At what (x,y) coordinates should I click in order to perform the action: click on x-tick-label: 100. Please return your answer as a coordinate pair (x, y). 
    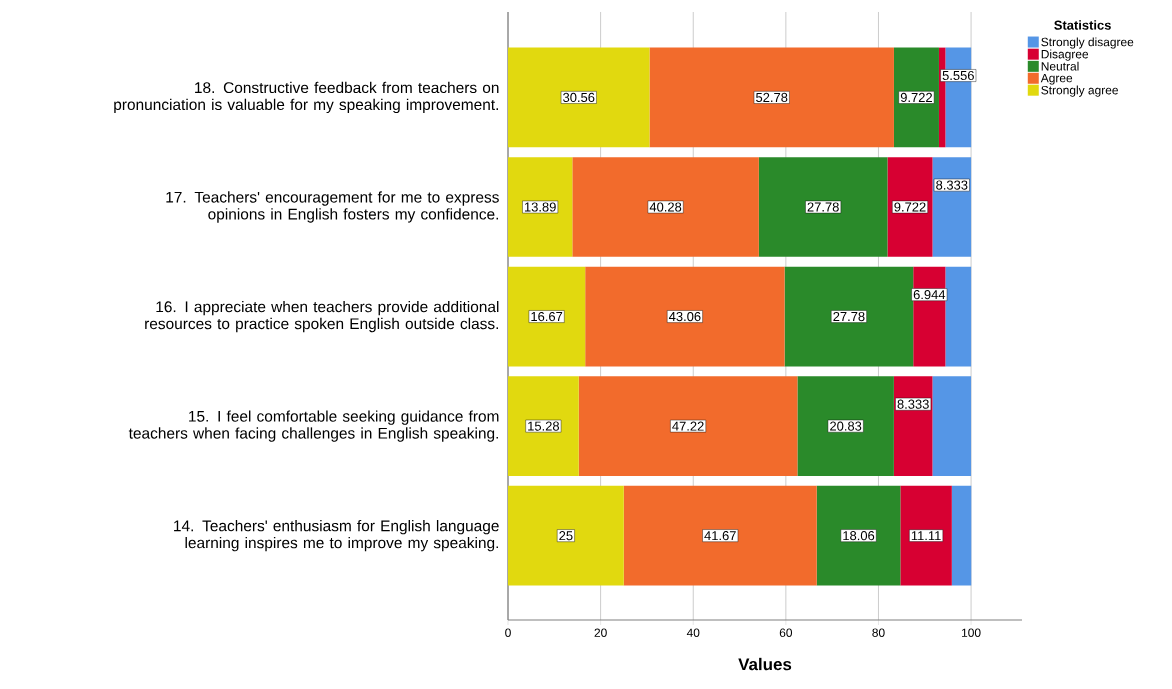
    Looking at the image, I should click on (971, 632).